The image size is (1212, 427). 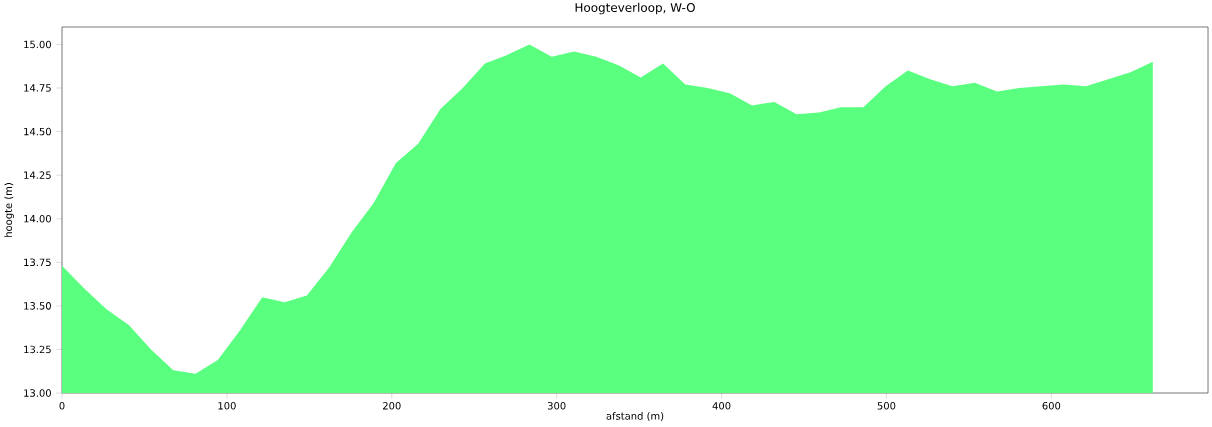 I want to click on chart-title: Hoogteverloop, W-O, so click(x=635, y=8).